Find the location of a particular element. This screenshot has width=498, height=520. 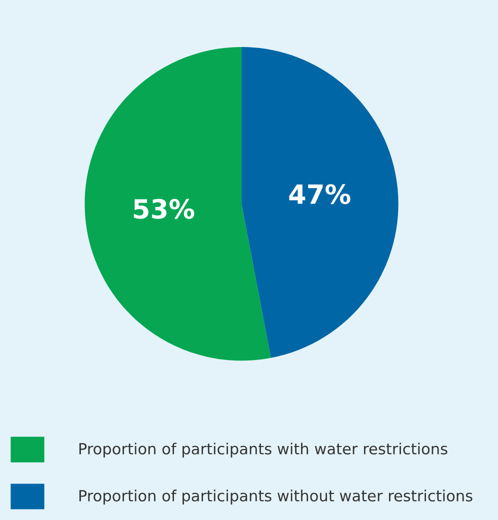

data-label: 47% is located at coordinates (319, 194).